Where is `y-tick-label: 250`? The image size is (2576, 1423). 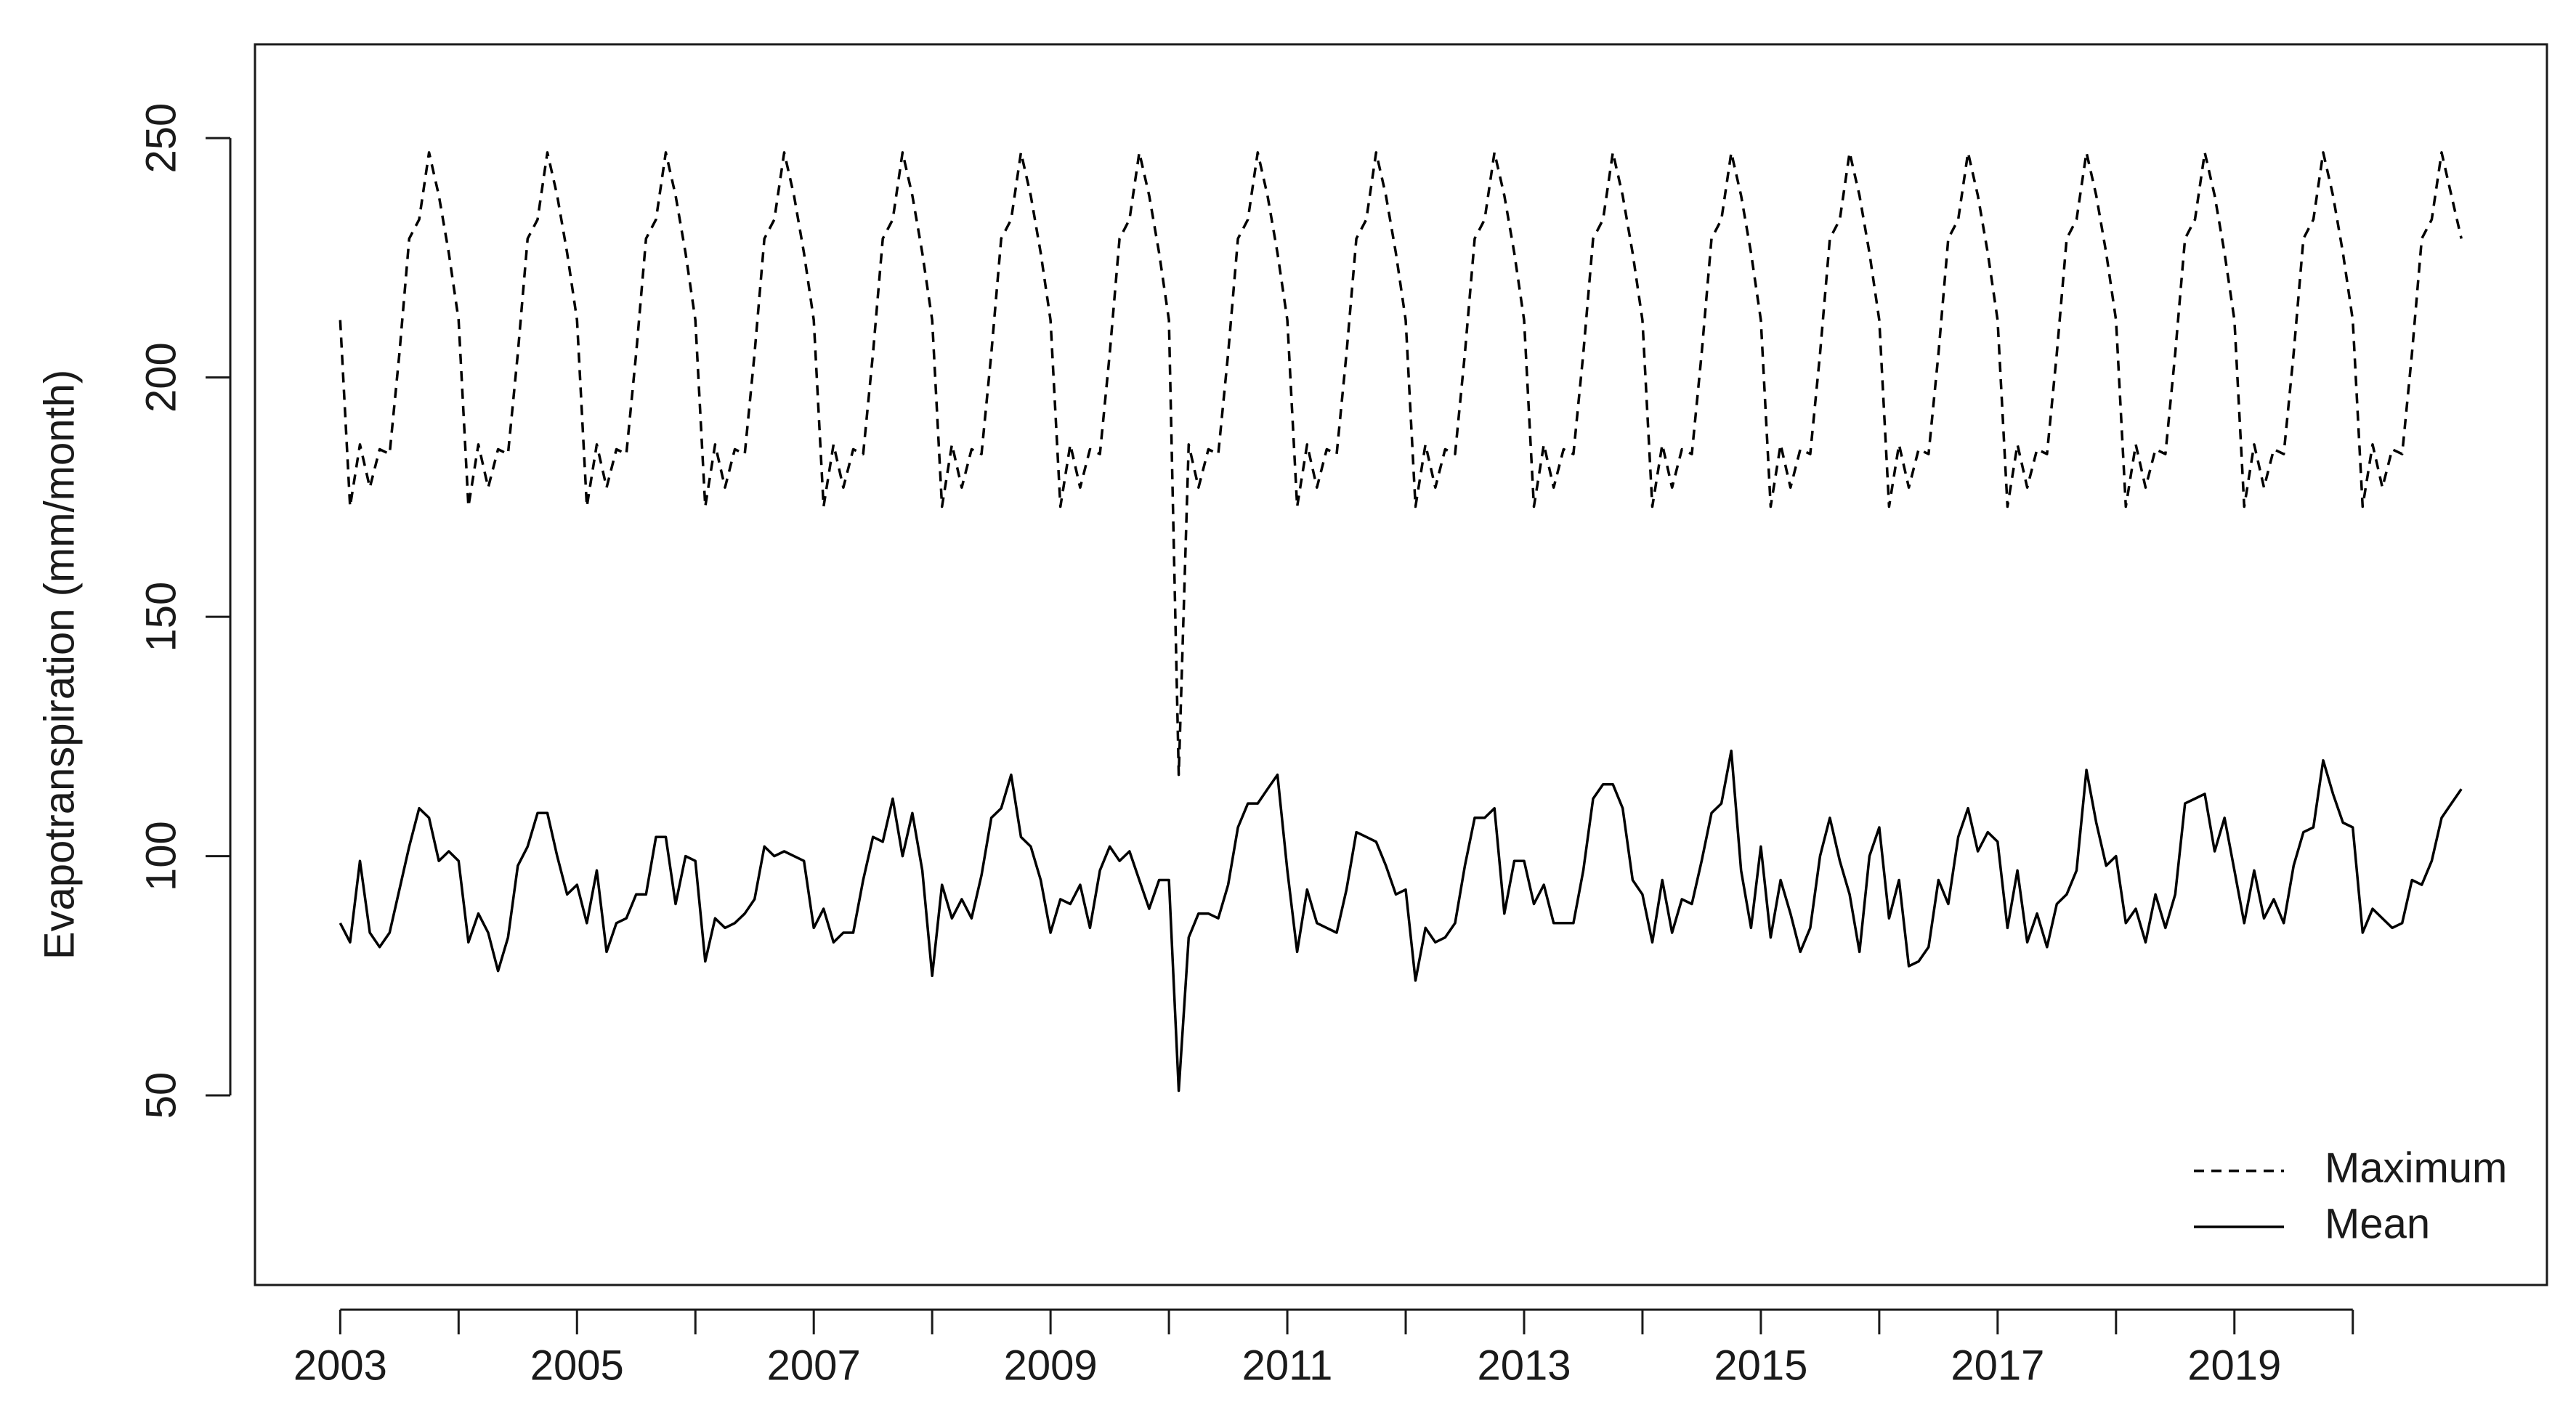 y-tick-label: 250 is located at coordinates (161, 139).